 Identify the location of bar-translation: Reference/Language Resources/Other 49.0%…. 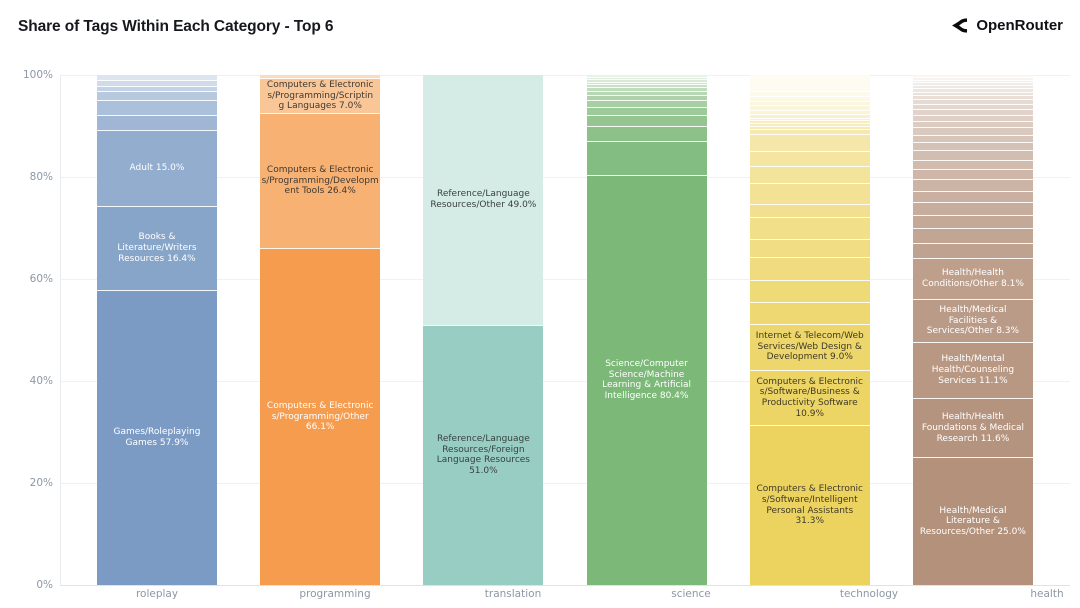
(483, 330).